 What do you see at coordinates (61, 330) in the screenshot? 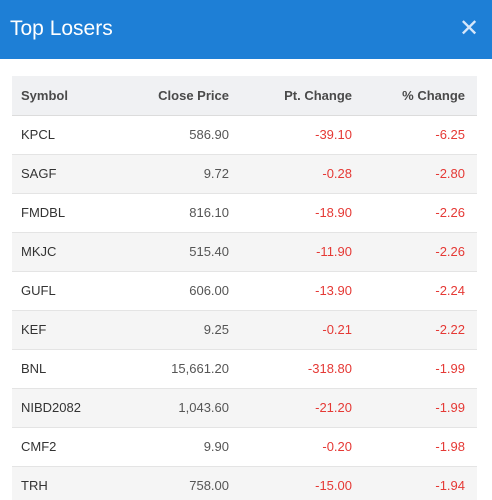
I see `cell-symbol: KEF` at bounding box center [61, 330].